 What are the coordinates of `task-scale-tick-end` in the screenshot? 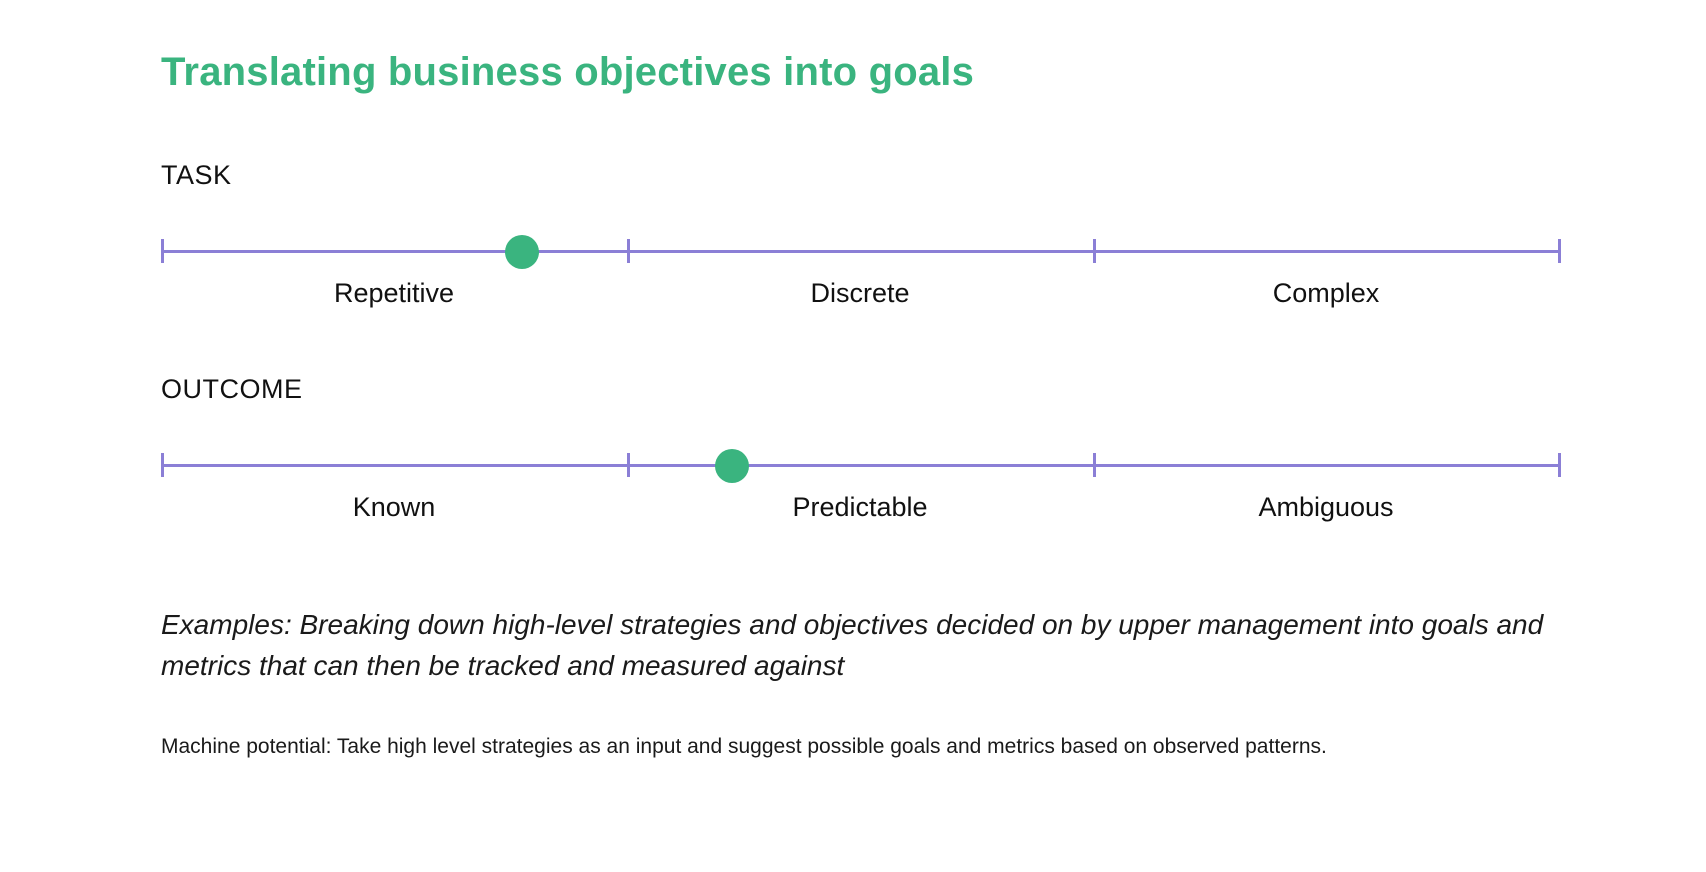 It's located at (1559, 251).